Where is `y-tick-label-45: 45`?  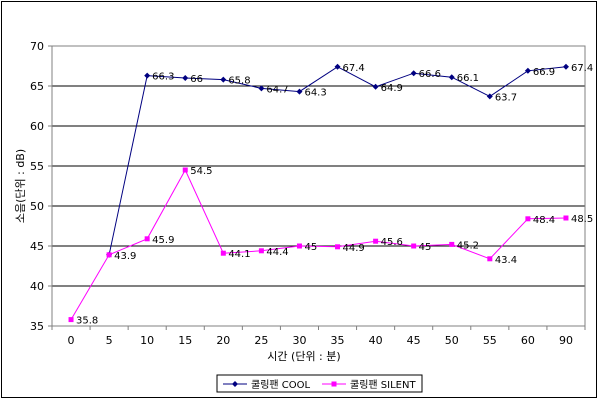 y-tick-label-45: 45 is located at coordinates (37, 246).